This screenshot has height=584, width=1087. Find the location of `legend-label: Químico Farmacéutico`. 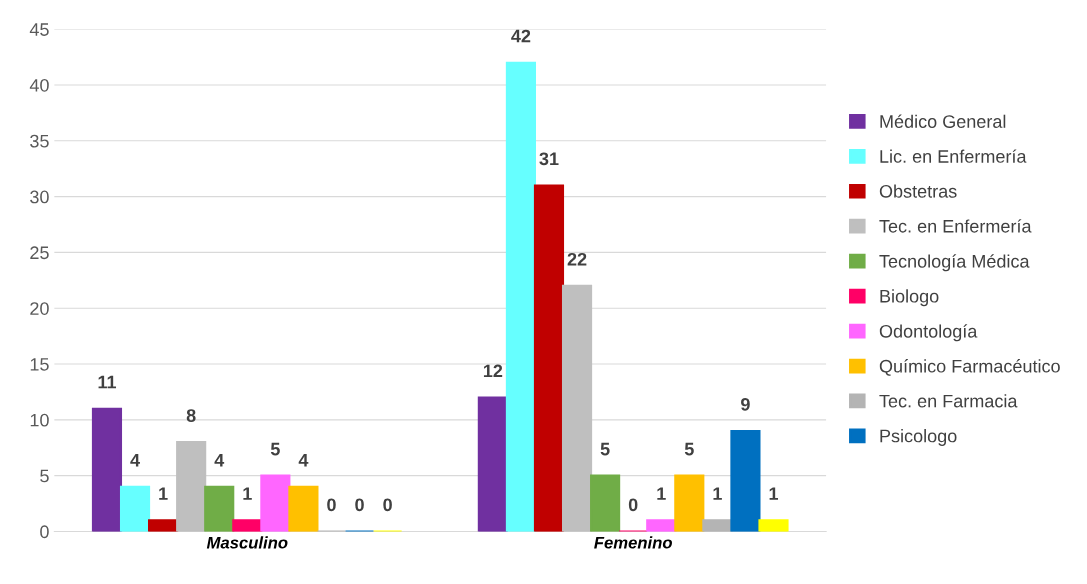

legend-label: Químico Farmacéutico is located at coordinates (969, 367).